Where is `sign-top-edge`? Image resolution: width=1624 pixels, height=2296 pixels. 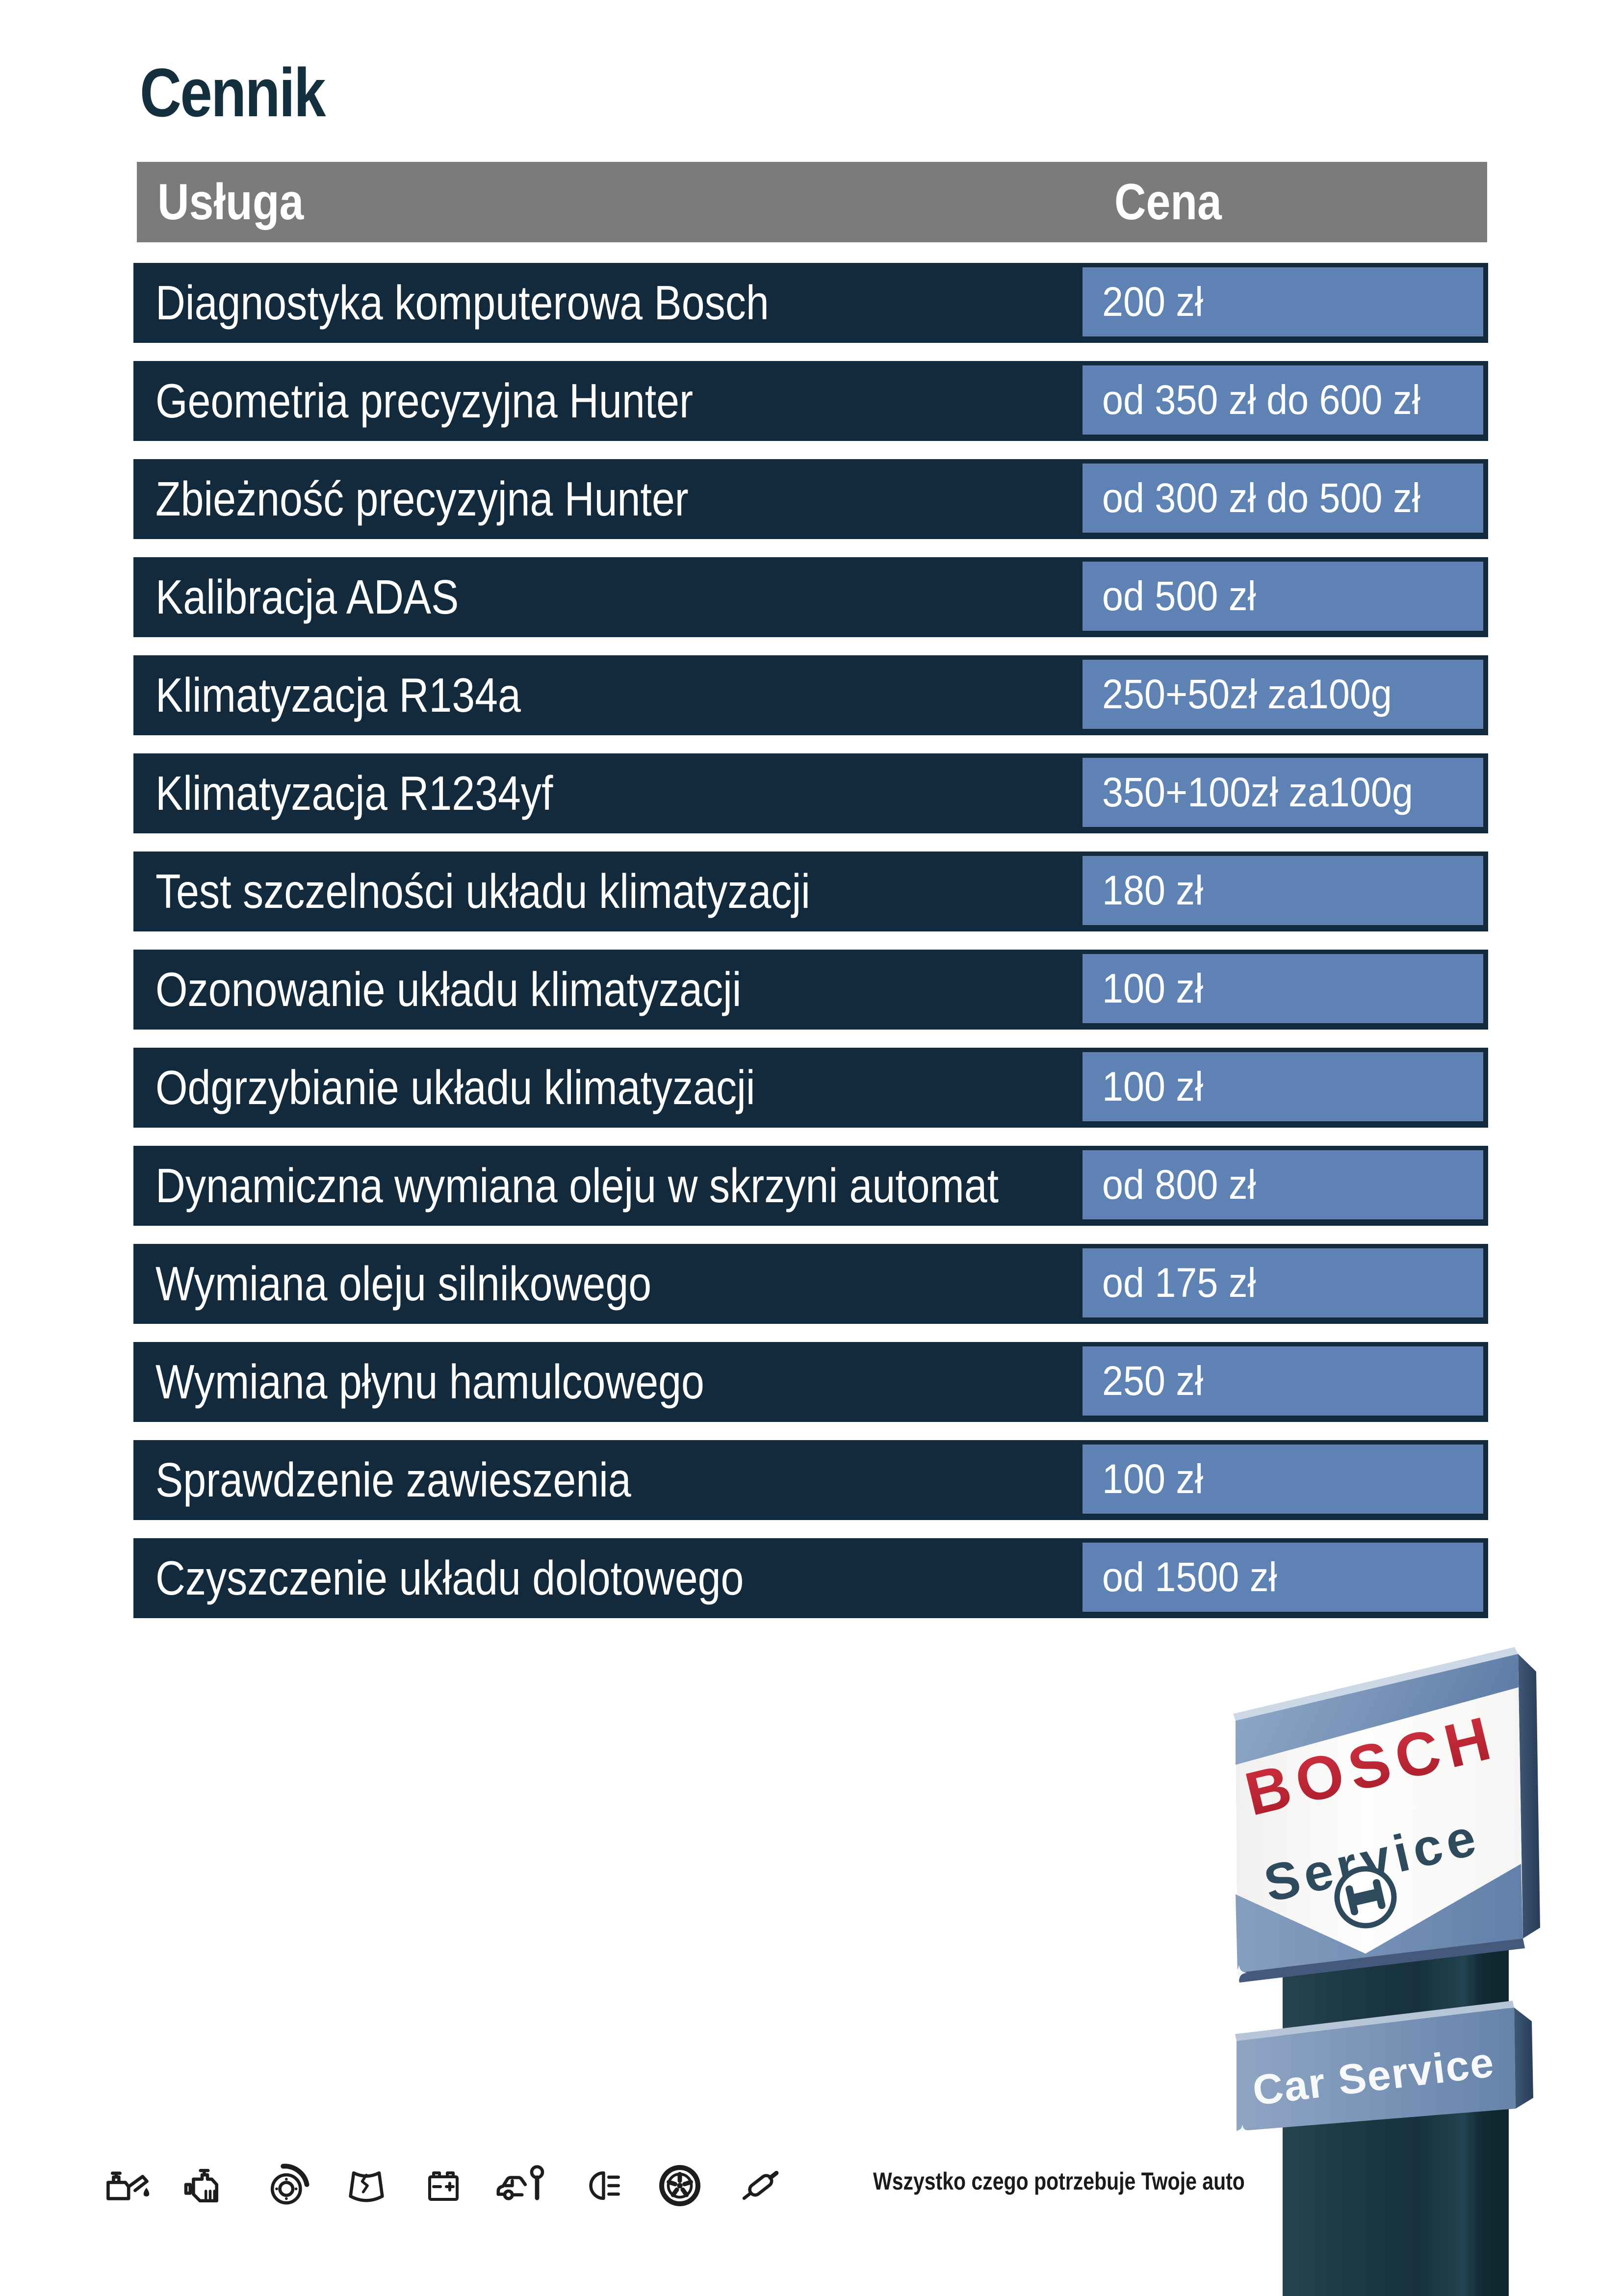 sign-top-edge is located at coordinates (1375, 1684).